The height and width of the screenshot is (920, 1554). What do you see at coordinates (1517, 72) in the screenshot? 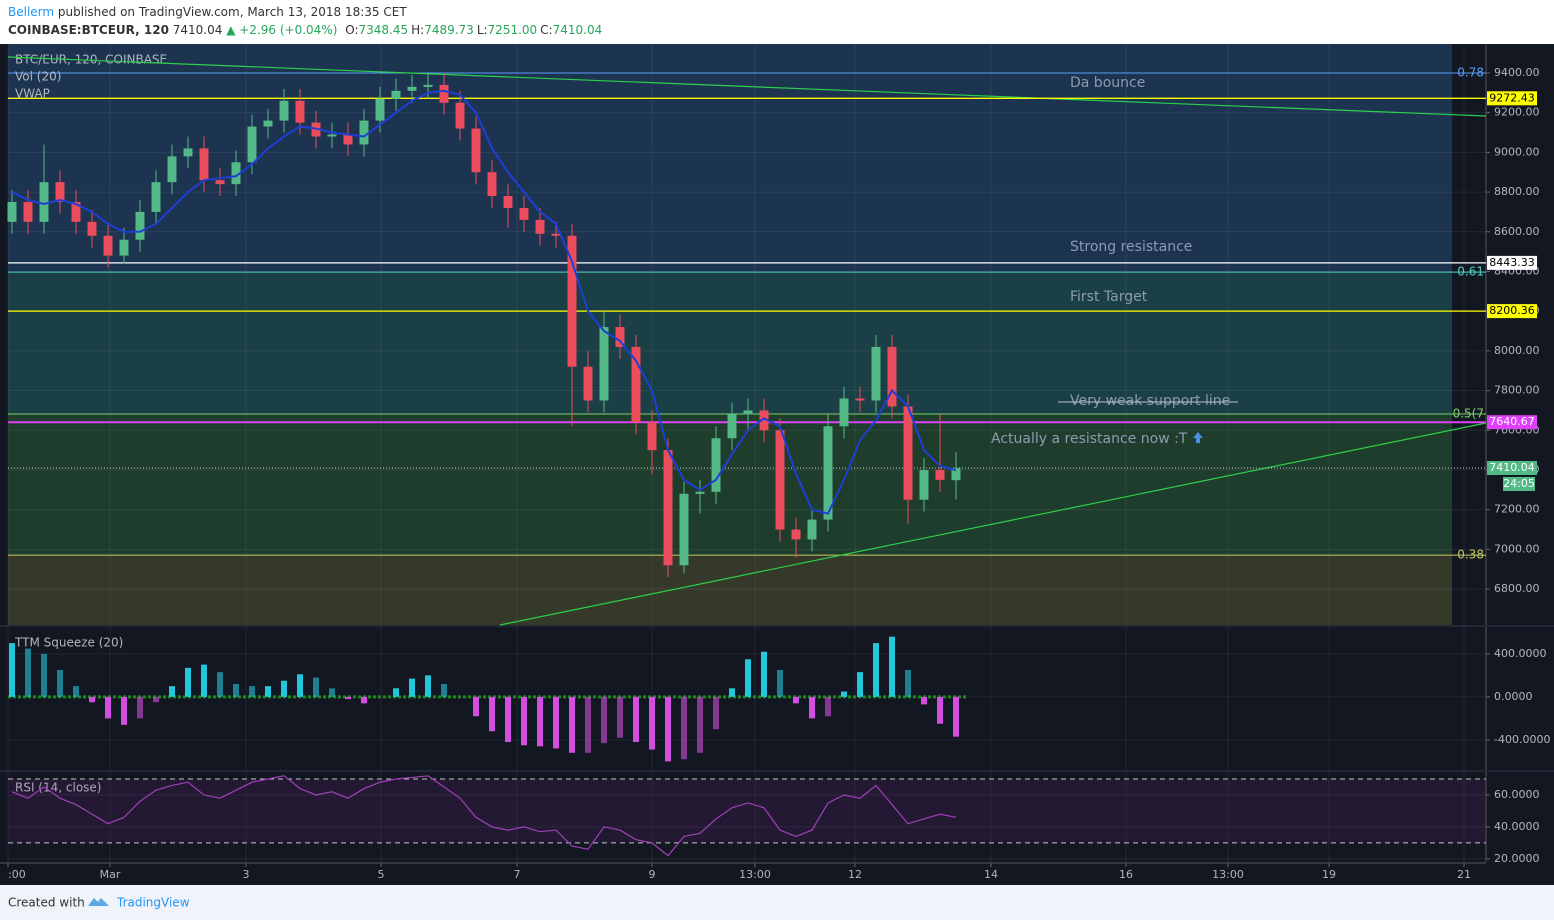
I see `y-tick-label: 9400.00` at bounding box center [1517, 72].